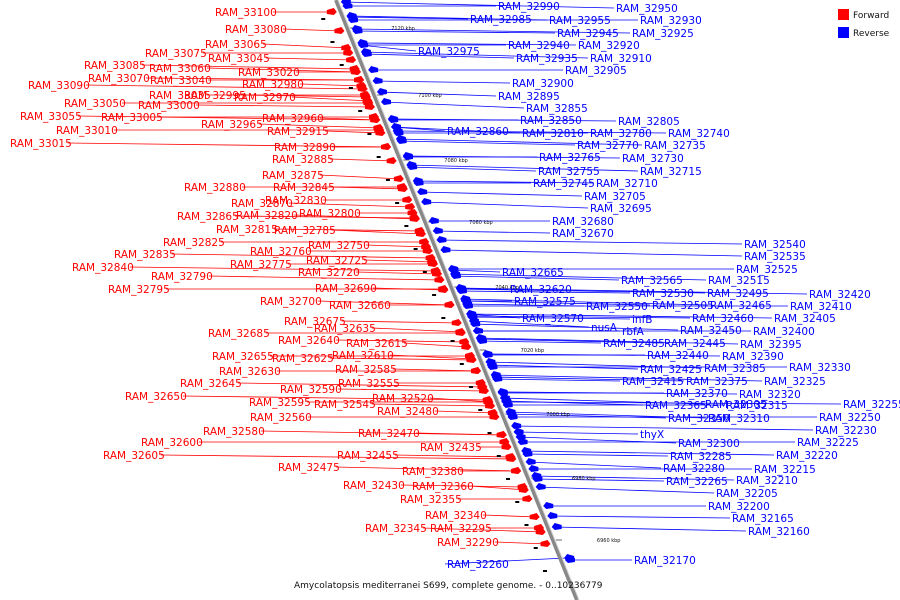 This screenshot has width=900, height=600. What do you see at coordinates (701, 457) in the screenshot?
I see `gene-label: RAM_32285` at bounding box center [701, 457].